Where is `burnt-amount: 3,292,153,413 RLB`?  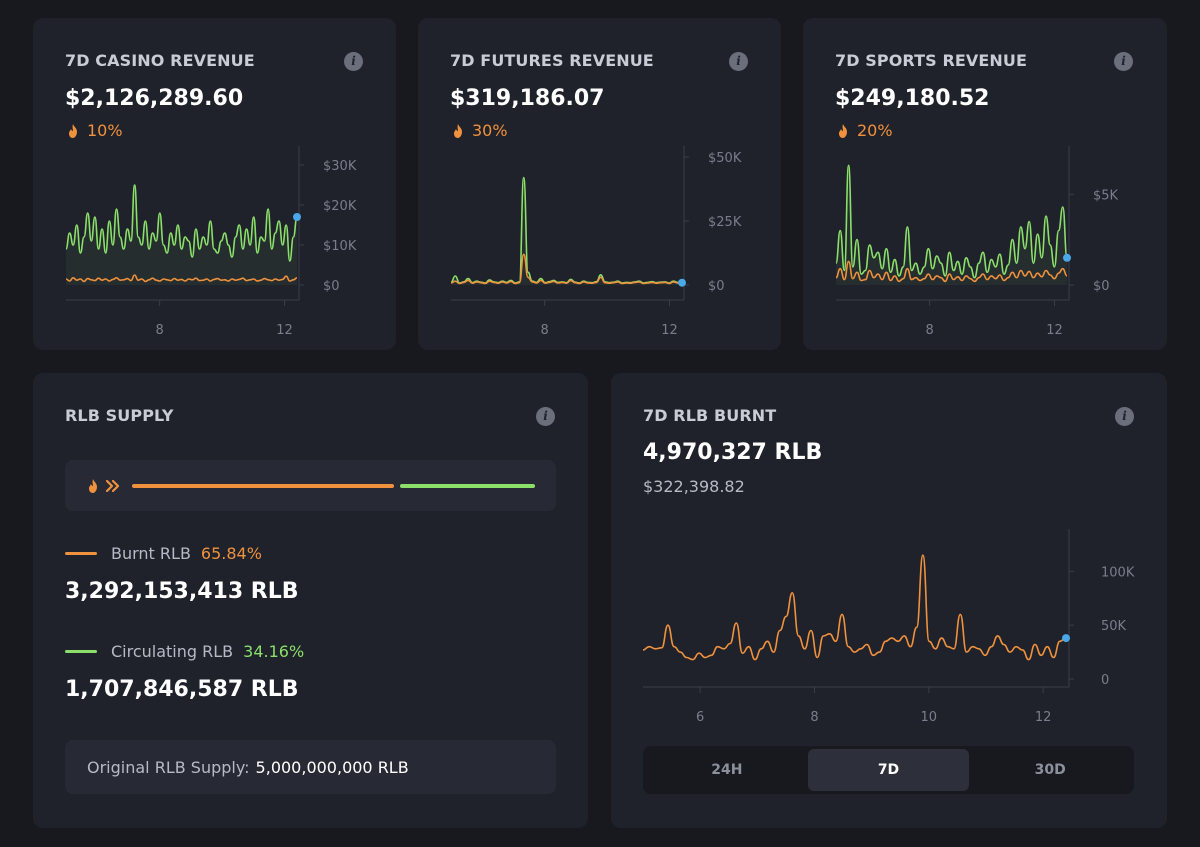 burnt-amount: 3,292,153,413 RLB is located at coordinates (182, 591).